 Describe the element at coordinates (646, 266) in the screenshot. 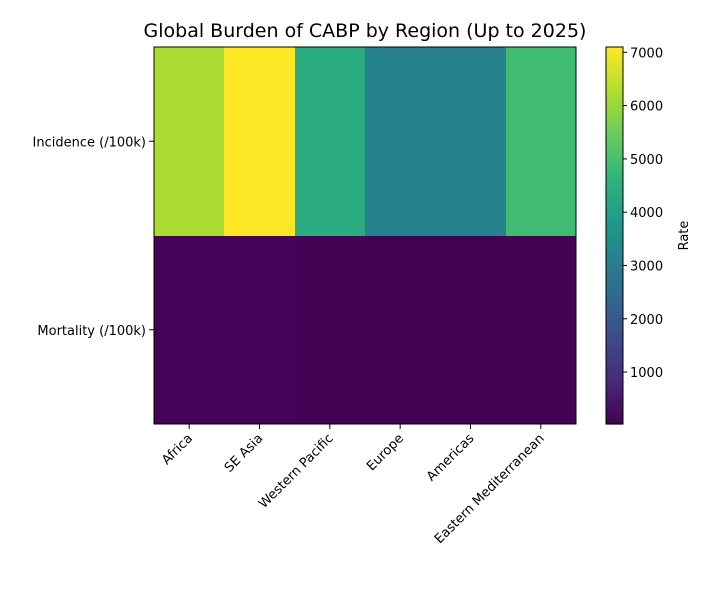

I see `colorbar-tick-label: 3000` at that location.